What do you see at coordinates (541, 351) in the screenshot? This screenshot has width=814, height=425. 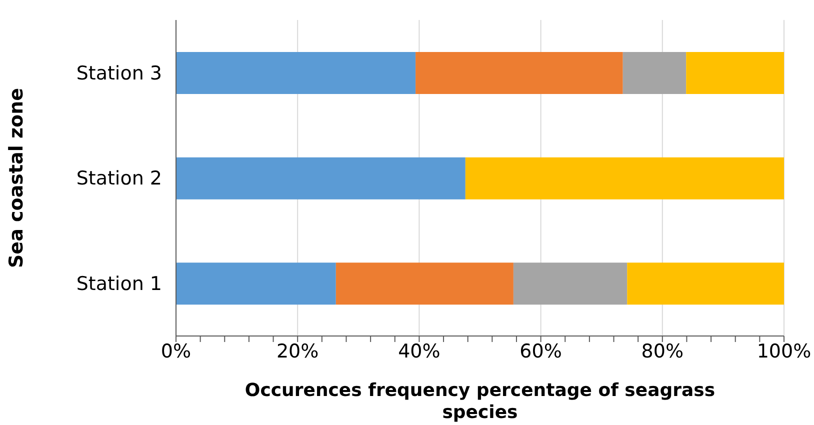 I see `x-tick-label: 60%` at bounding box center [541, 351].